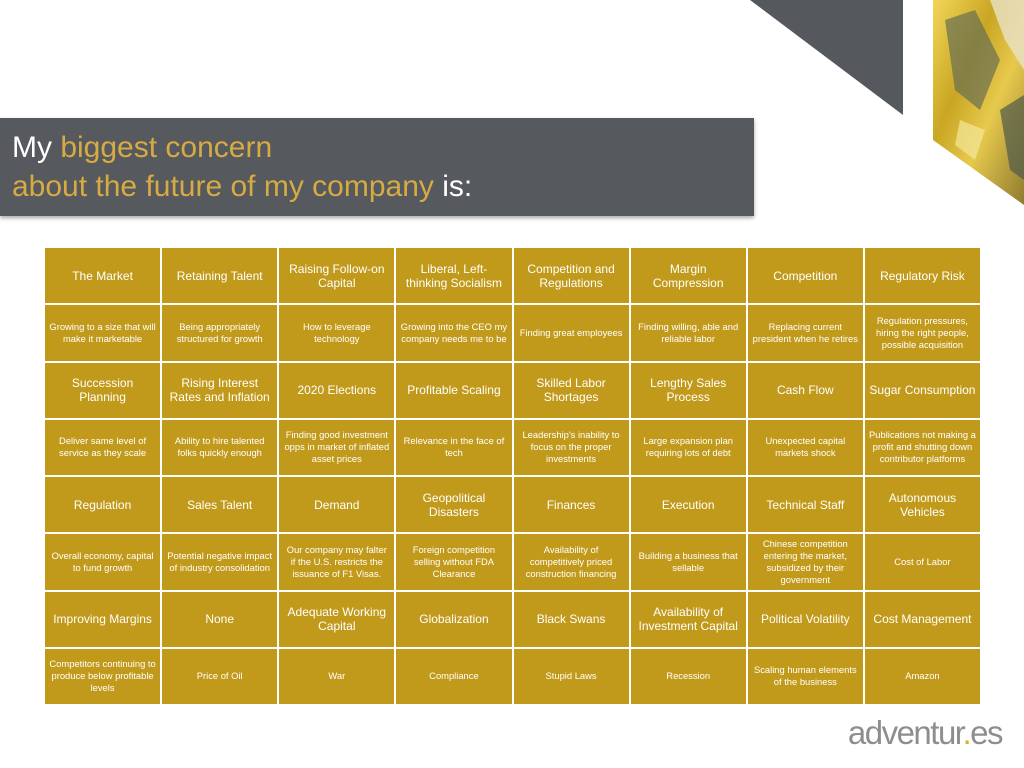  Describe the element at coordinates (377, 167) in the screenshot. I see `title-banner` at that location.